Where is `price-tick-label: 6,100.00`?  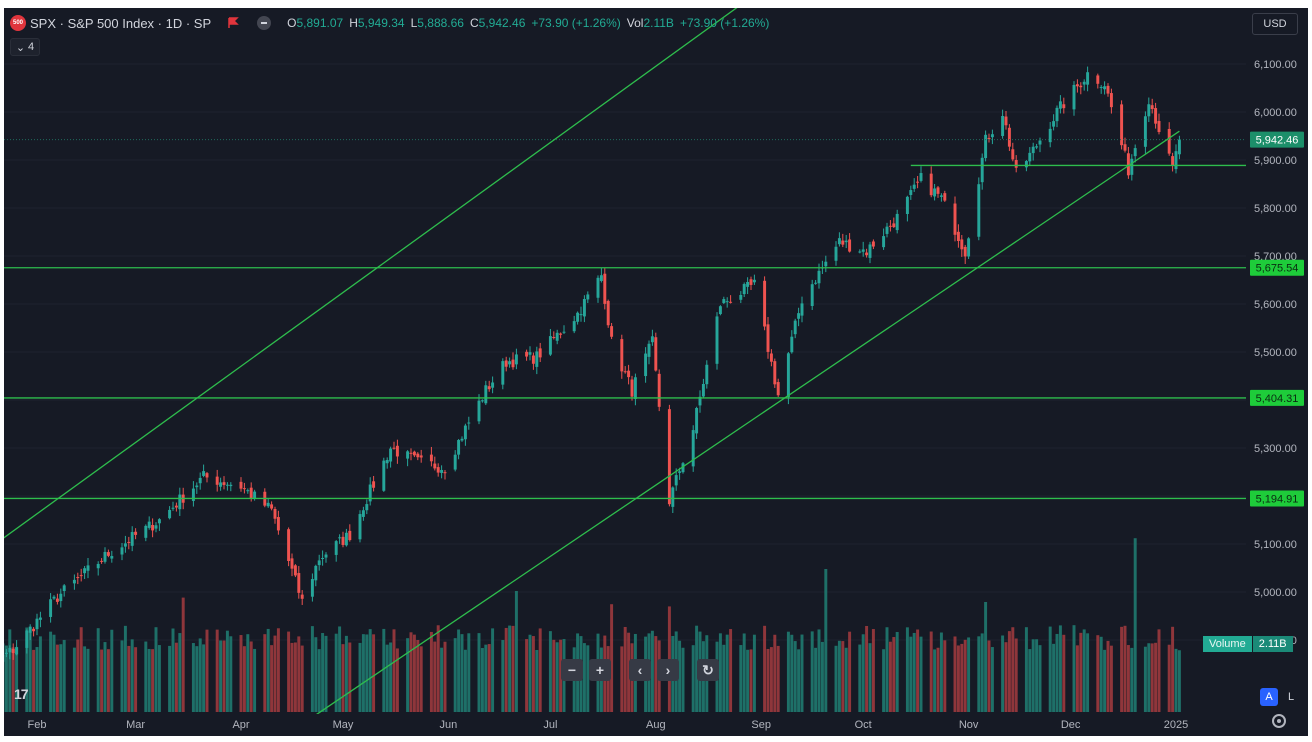
price-tick-label: 6,100.00 is located at coordinates (1275, 65).